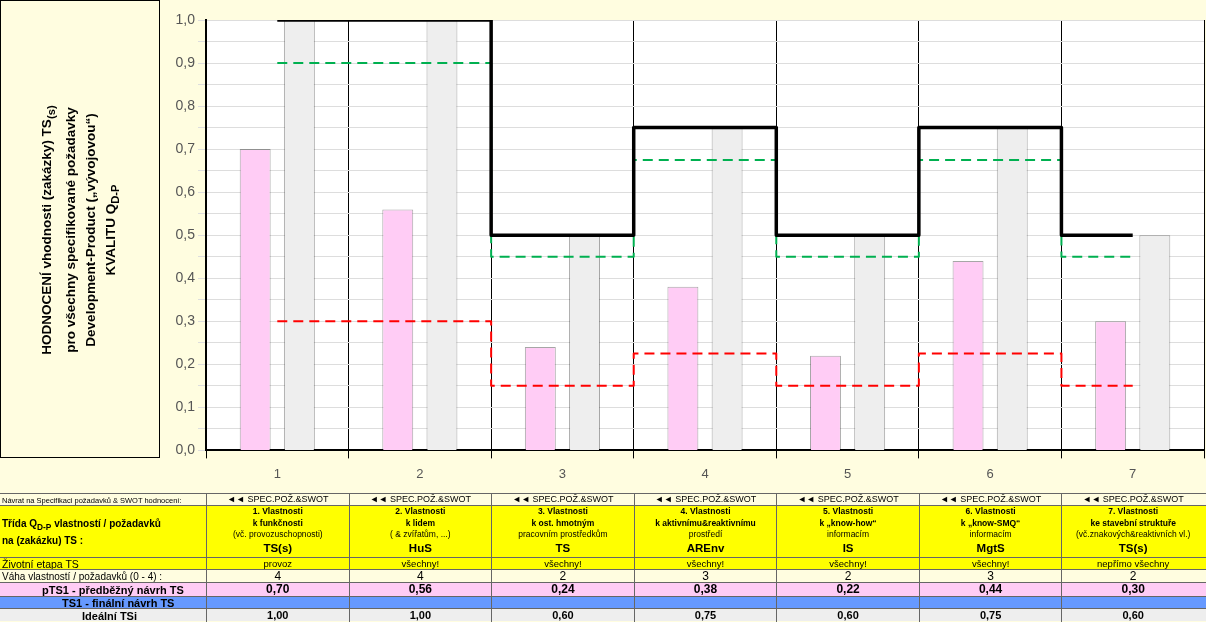 The height and width of the screenshot is (622, 1206). What do you see at coordinates (420, 589) in the screenshot?
I see `data-label: 0,56` at bounding box center [420, 589].